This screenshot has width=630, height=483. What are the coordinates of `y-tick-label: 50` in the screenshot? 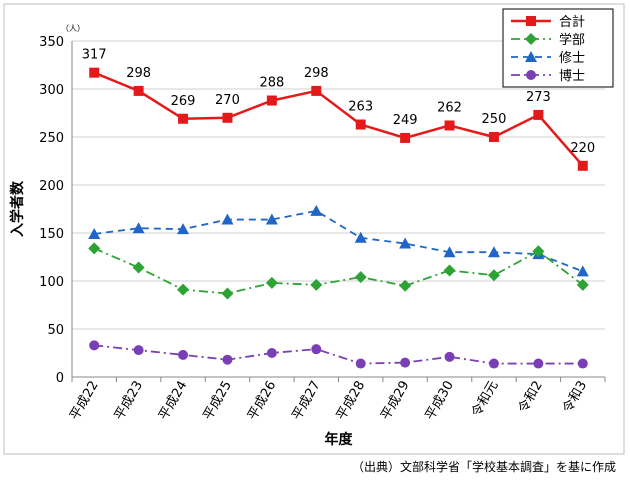 It's located at (55, 330).